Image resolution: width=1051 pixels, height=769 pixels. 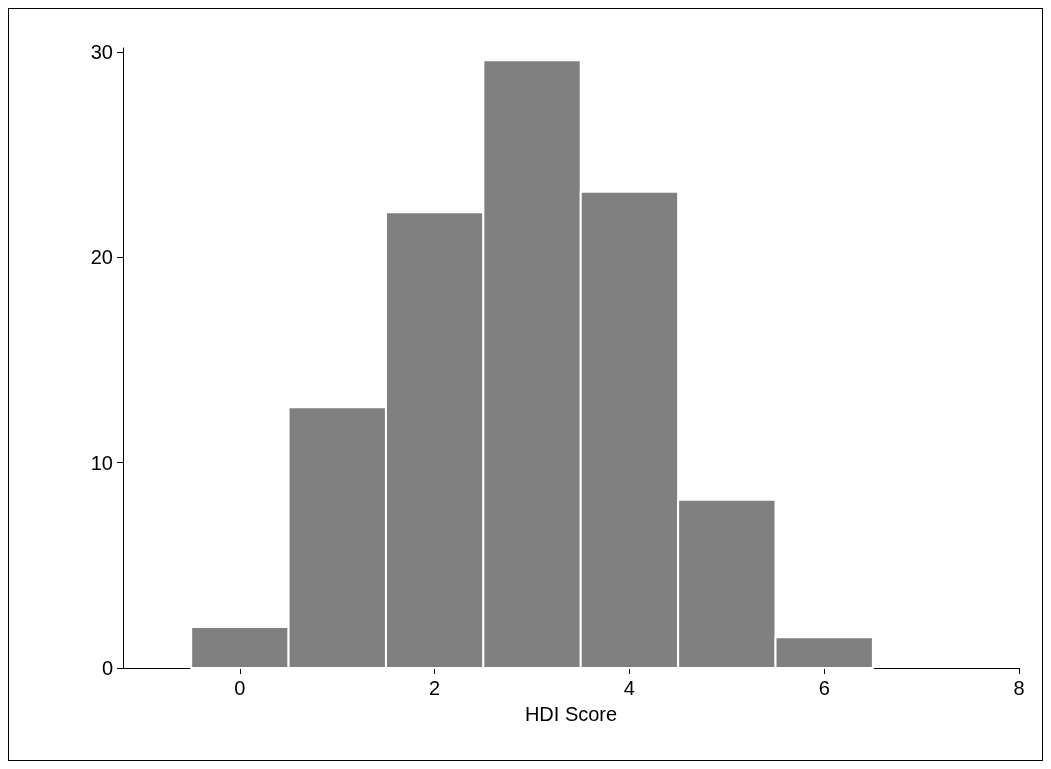 I want to click on x-tick-label: 8, so click(x=1019, y=688).